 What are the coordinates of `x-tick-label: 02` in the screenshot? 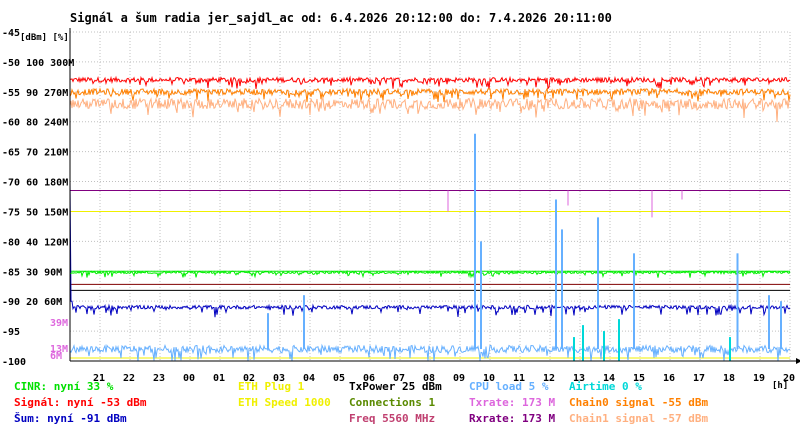 It's located at (249, 378).